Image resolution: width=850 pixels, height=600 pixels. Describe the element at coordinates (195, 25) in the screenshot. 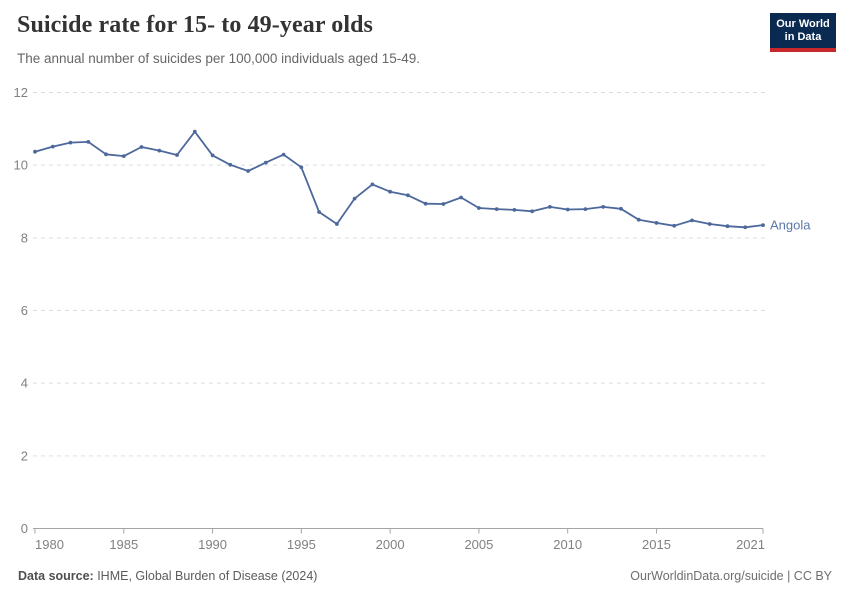

I see `page-title: Suicide rate for 15- to 49-year olds` at that location.